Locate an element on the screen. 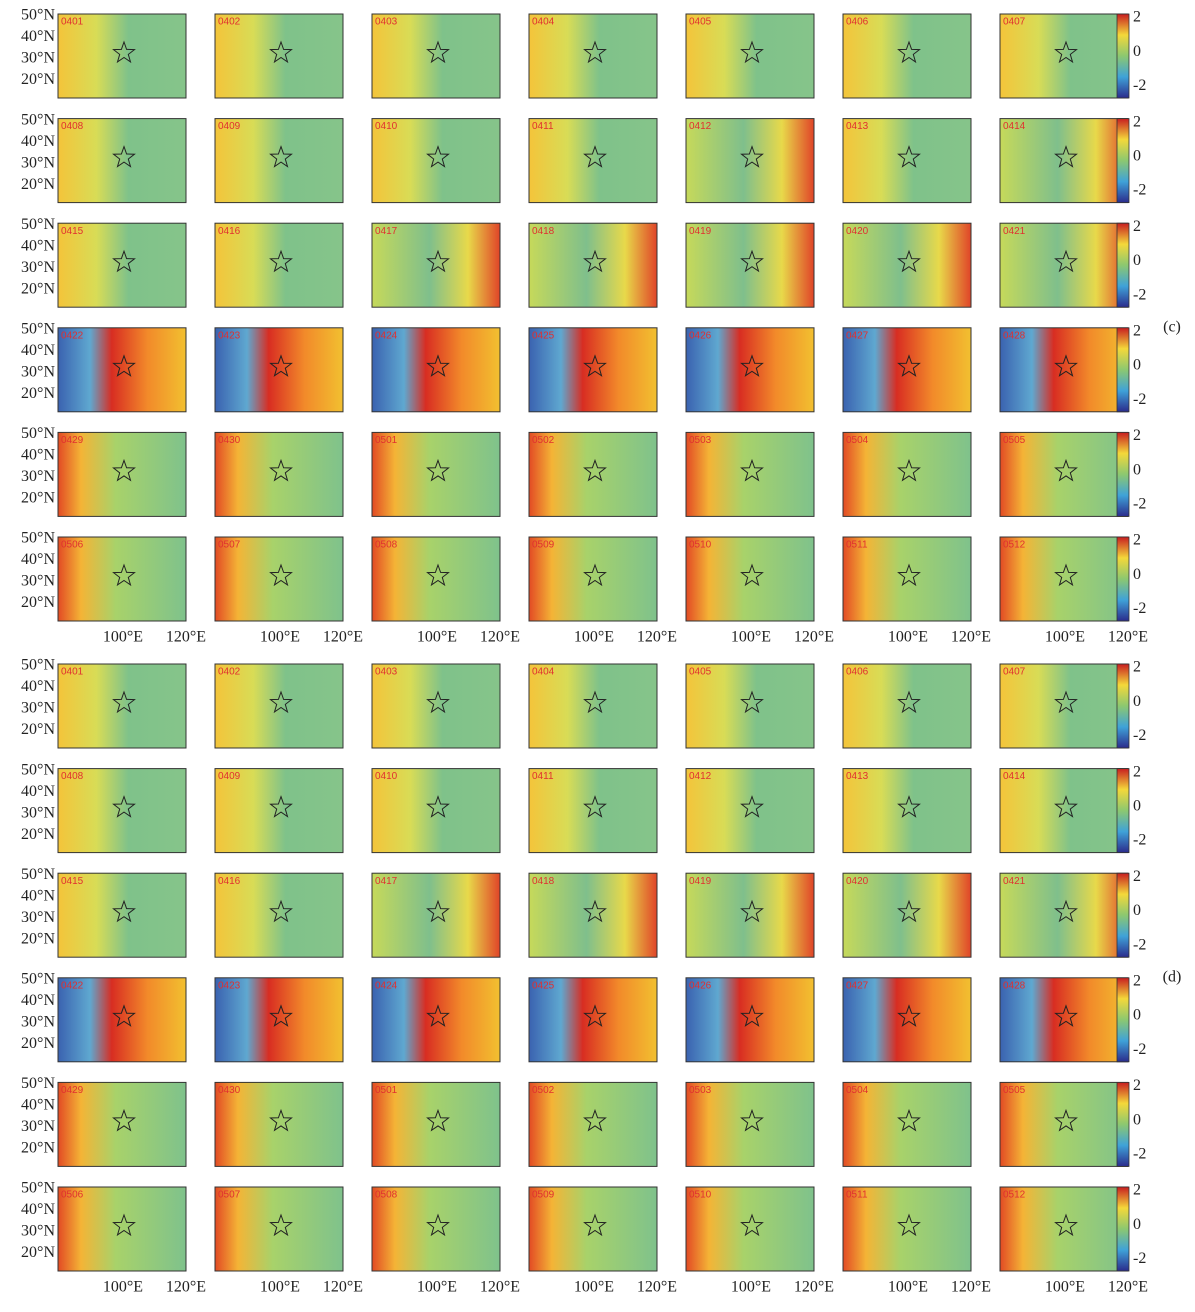  date-label: 0418 is located at coordinates (543, 231).